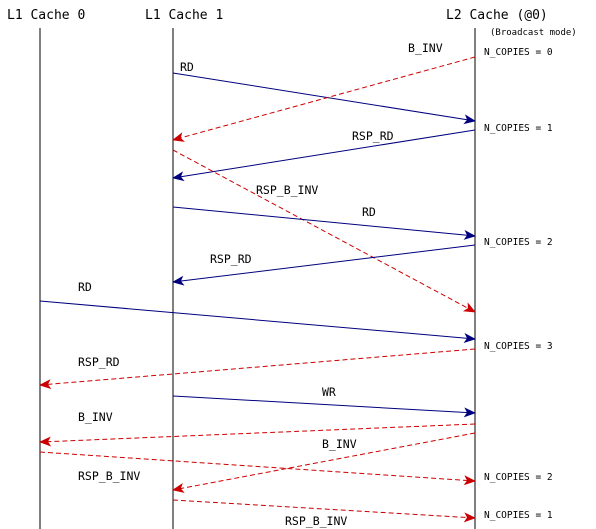 Image resolution: width=596 pixels, height=529 pixels. I want to click on lane-header-l1-cache-0: L1 Cache 0, so click(46, 15).